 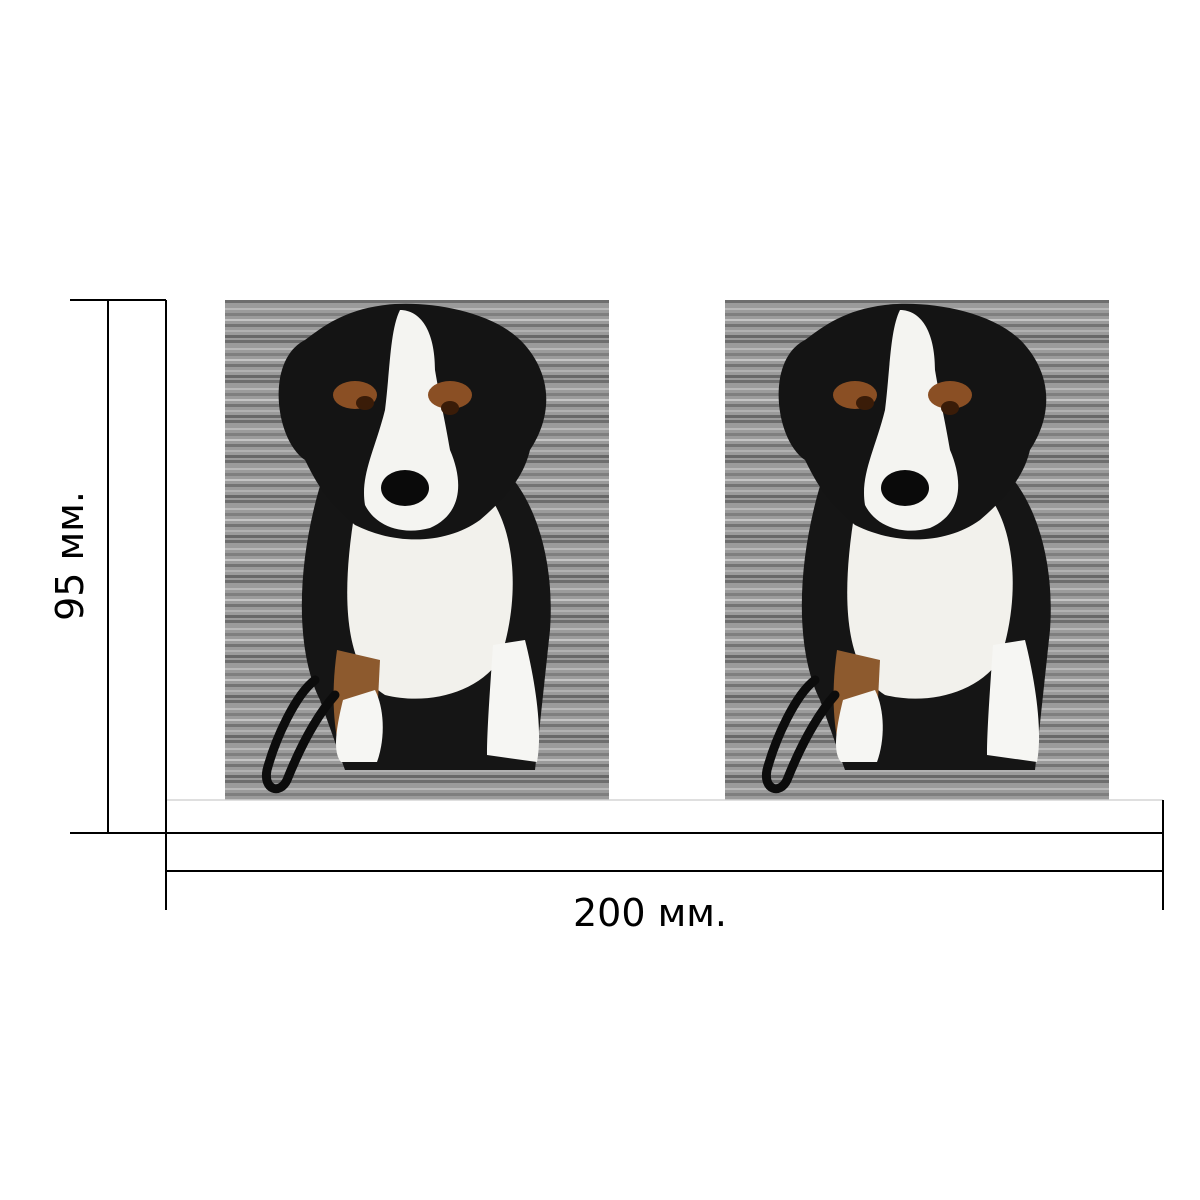 What do you see at coordinates (118, 566) in the screenshot?
I see `height-dimension-line` at bounding box center [118, 566].